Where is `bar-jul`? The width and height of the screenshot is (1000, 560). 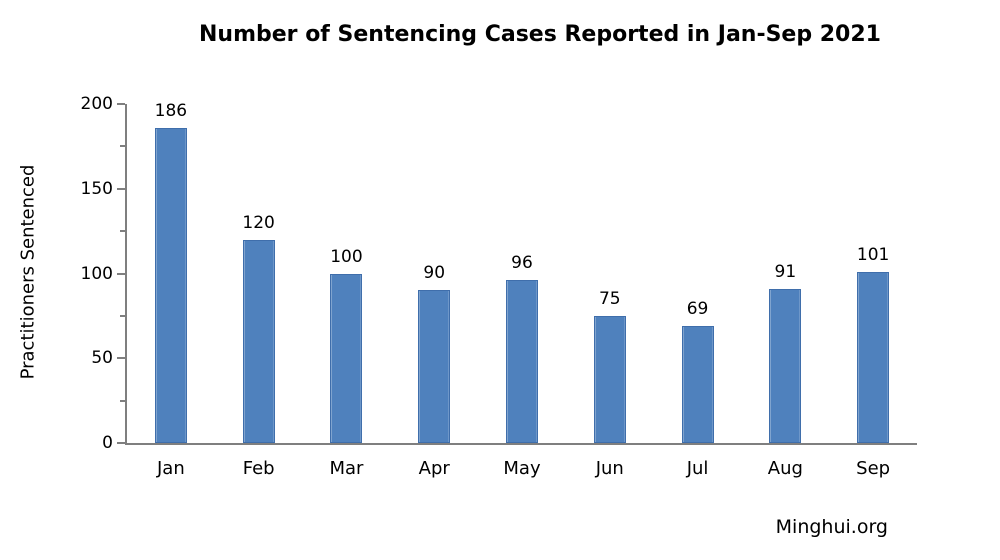 bar-jul is located at coordinates (697, 384).